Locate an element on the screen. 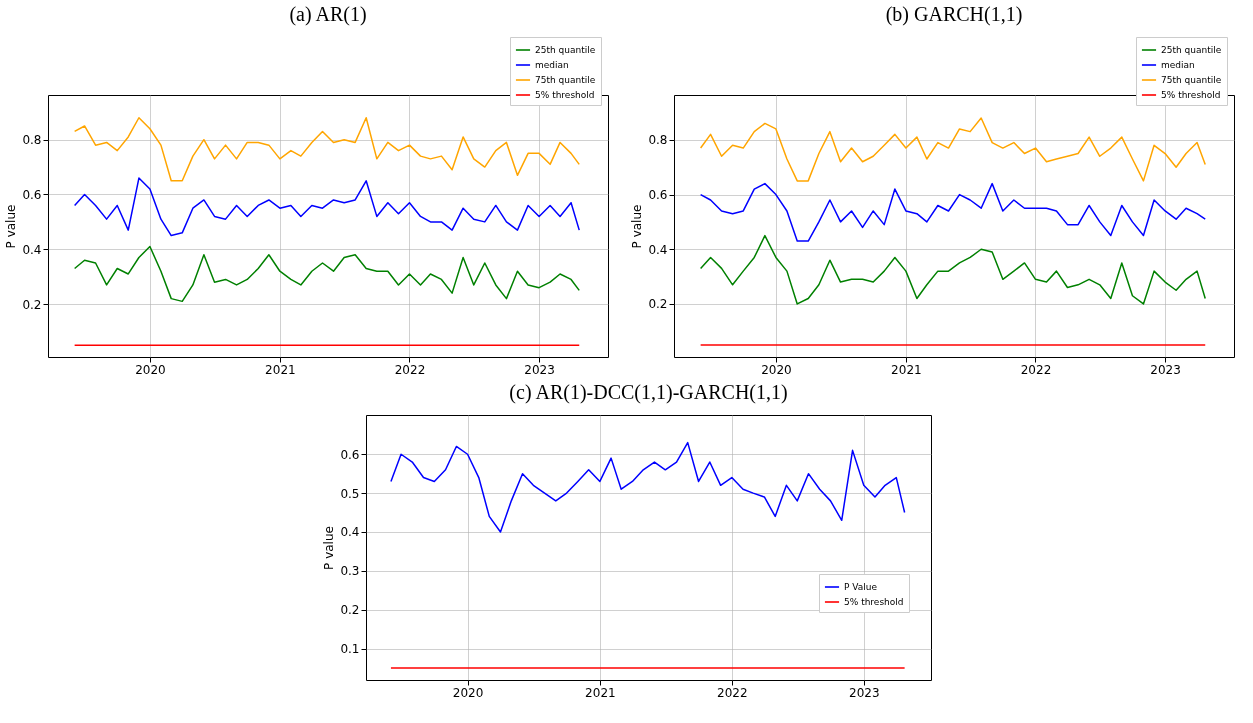  y-tick-label: 0.1 is located at coordinates (350, 649).